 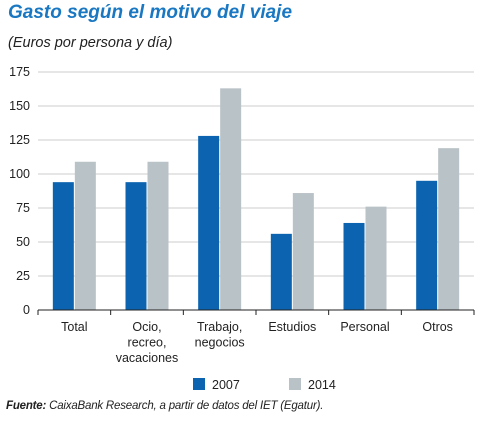 What do you see at coordinates (226, 385) in the screenshot?
I see `legend-label-2007: 2007` at bounding box center [226, 385].